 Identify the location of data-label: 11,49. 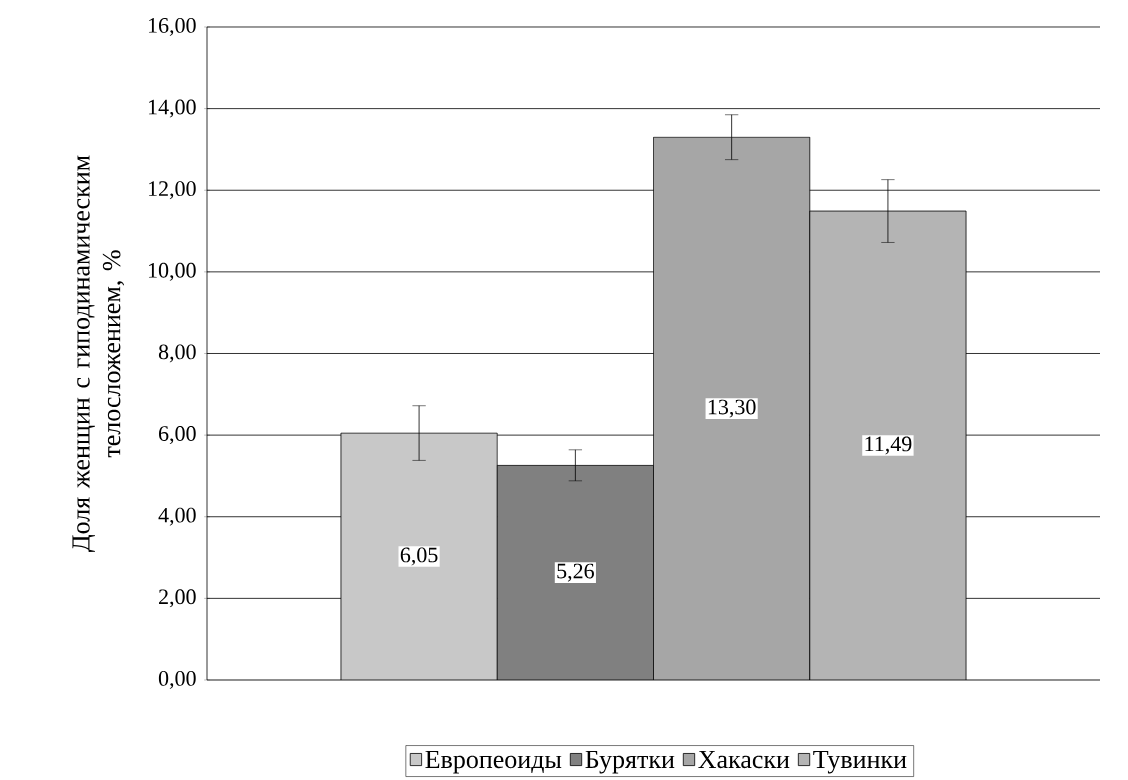
(888, 445).